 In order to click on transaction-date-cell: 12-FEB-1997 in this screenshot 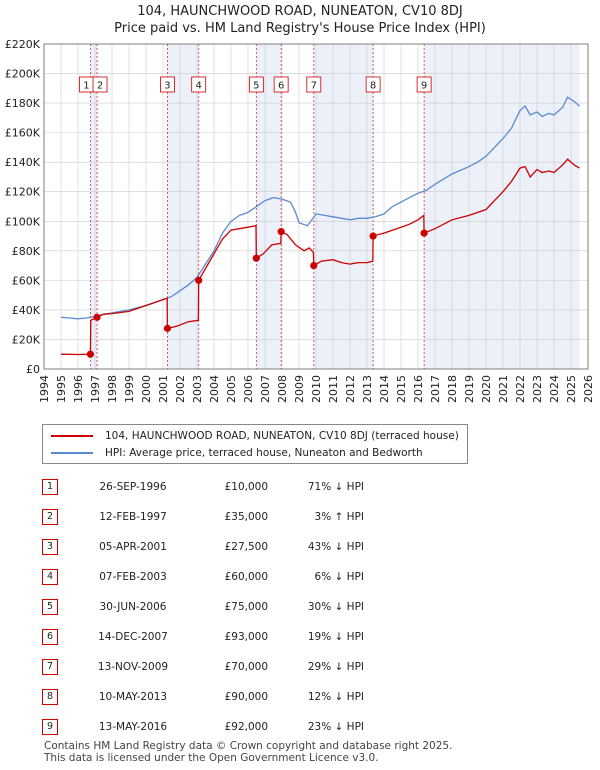, I will do `click(133, 517)`.